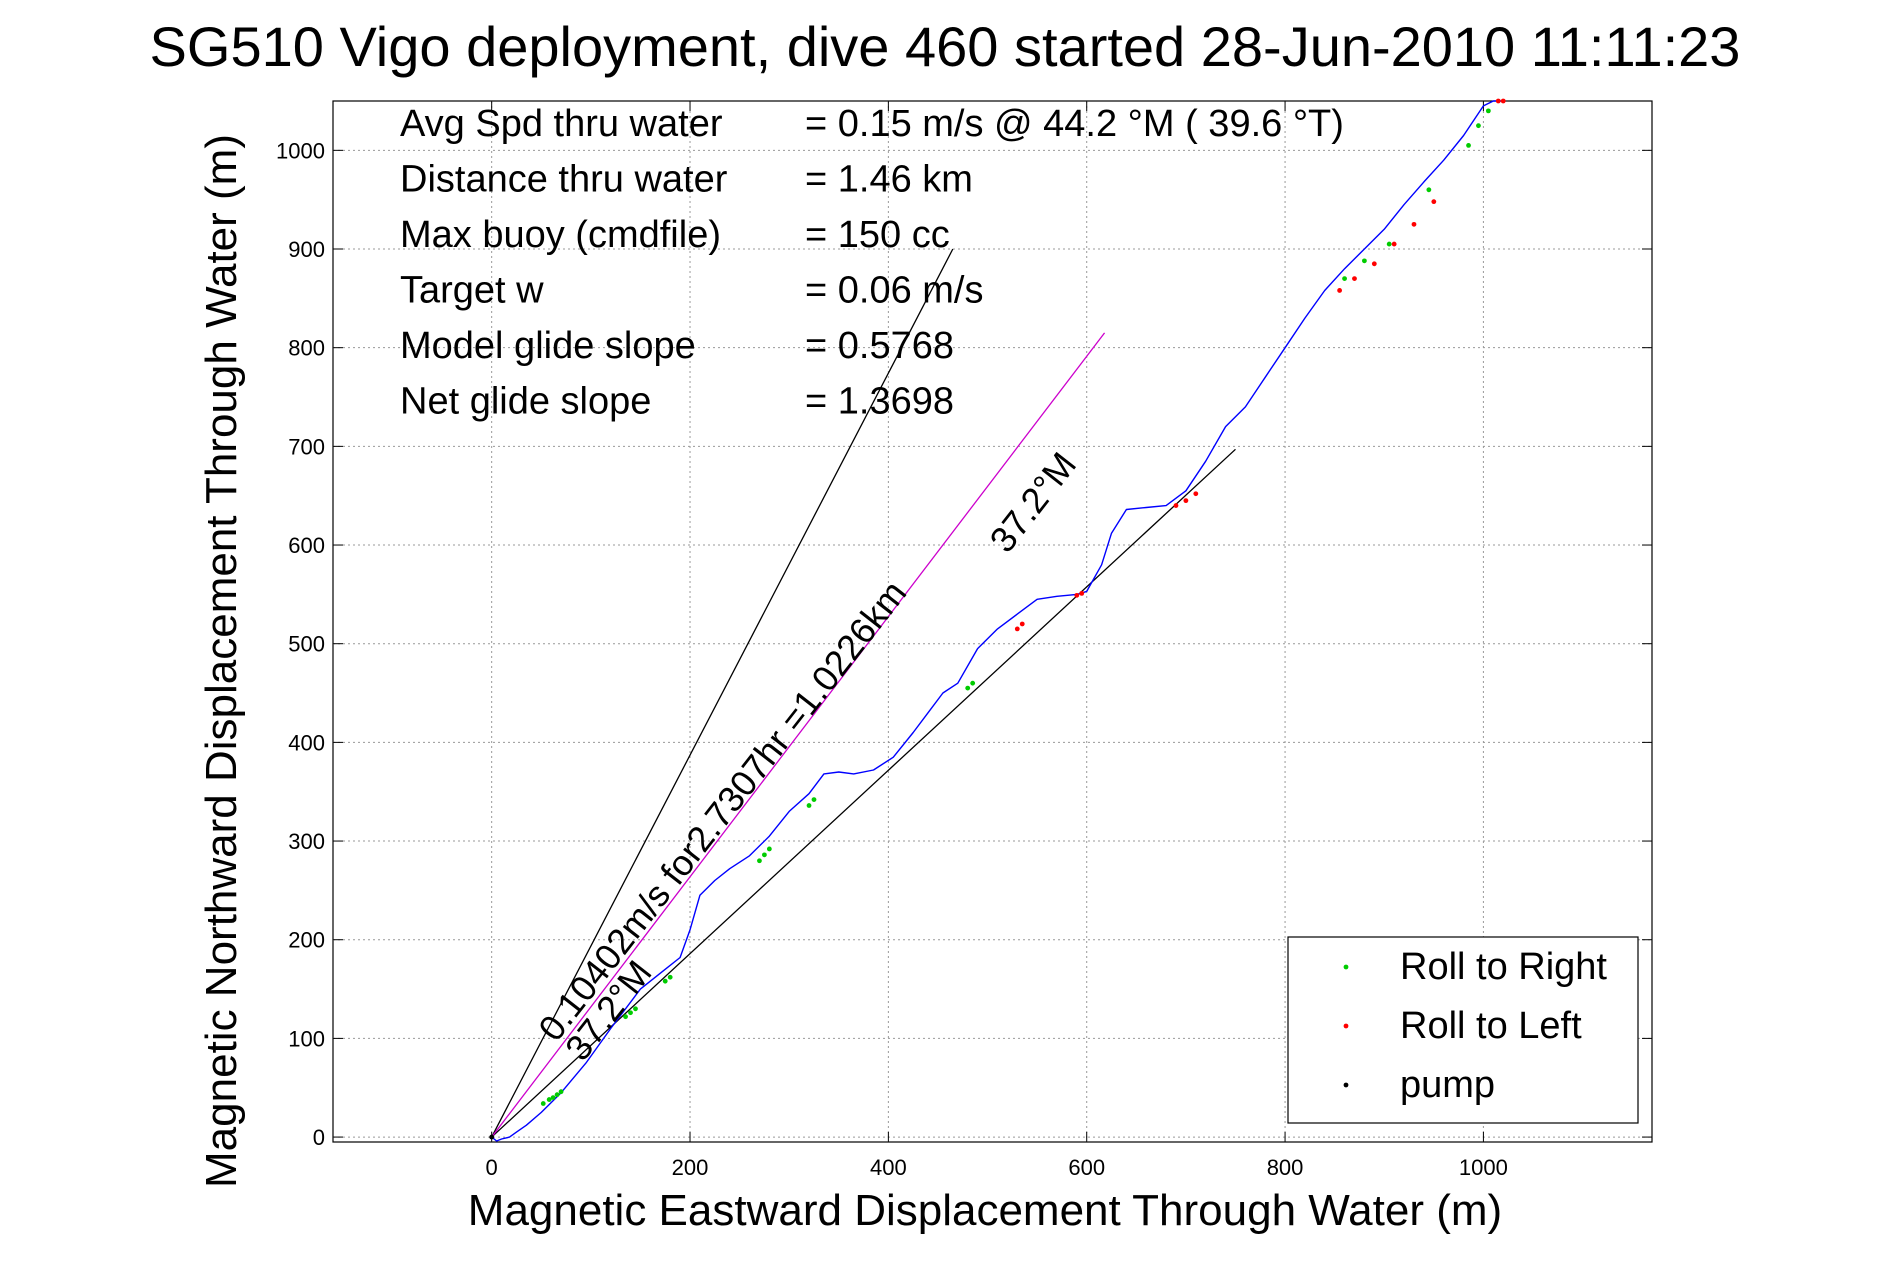  Describe the element at coordinates (472, 291) in the screenshot. I see `info-label: Target w` at that location.